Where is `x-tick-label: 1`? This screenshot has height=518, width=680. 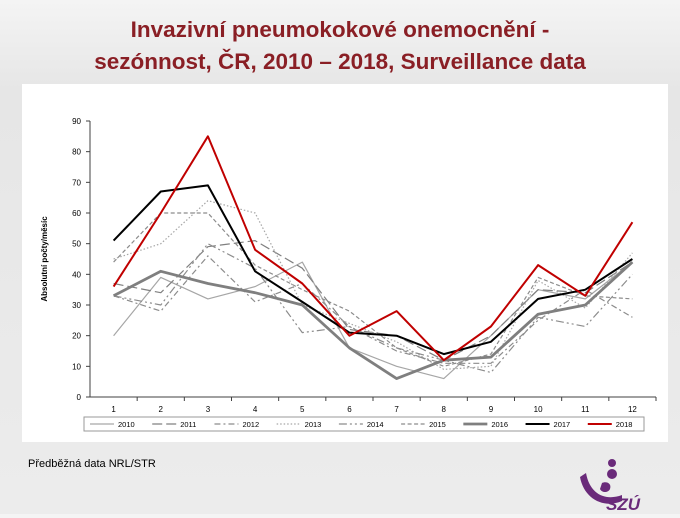 x-tick-label: 1 is located at coordinates (113, 409).